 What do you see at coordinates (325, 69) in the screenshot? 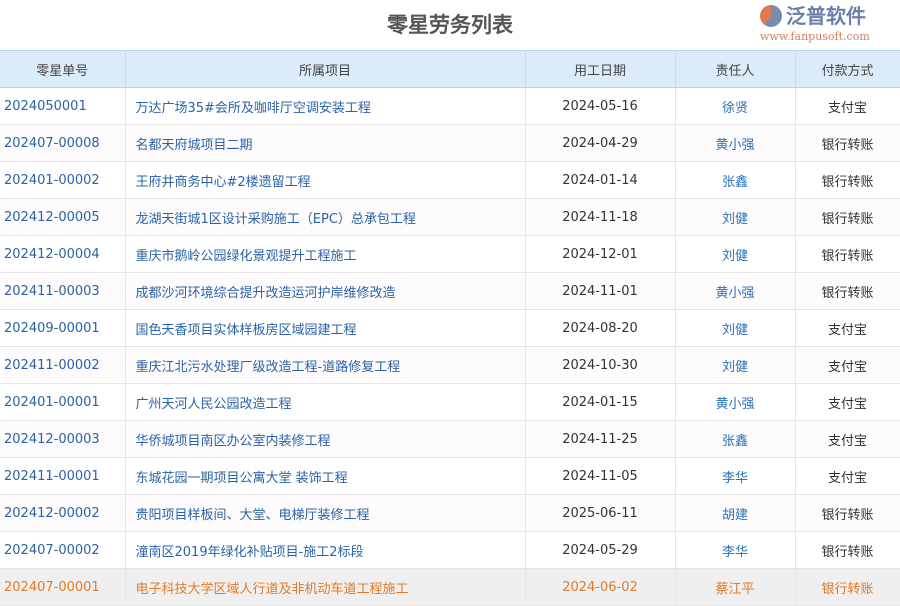
I see `column-header: 所属项目` at bounding box center [325, 69].